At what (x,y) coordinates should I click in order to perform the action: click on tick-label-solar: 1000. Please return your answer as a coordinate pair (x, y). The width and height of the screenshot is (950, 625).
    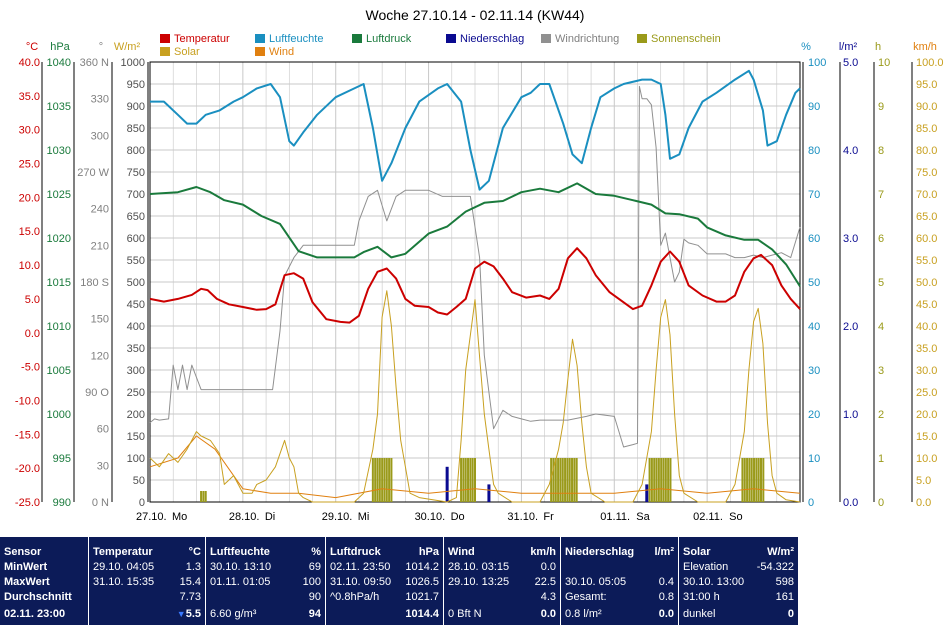
    Looking at the image, I should click on (133, 63).